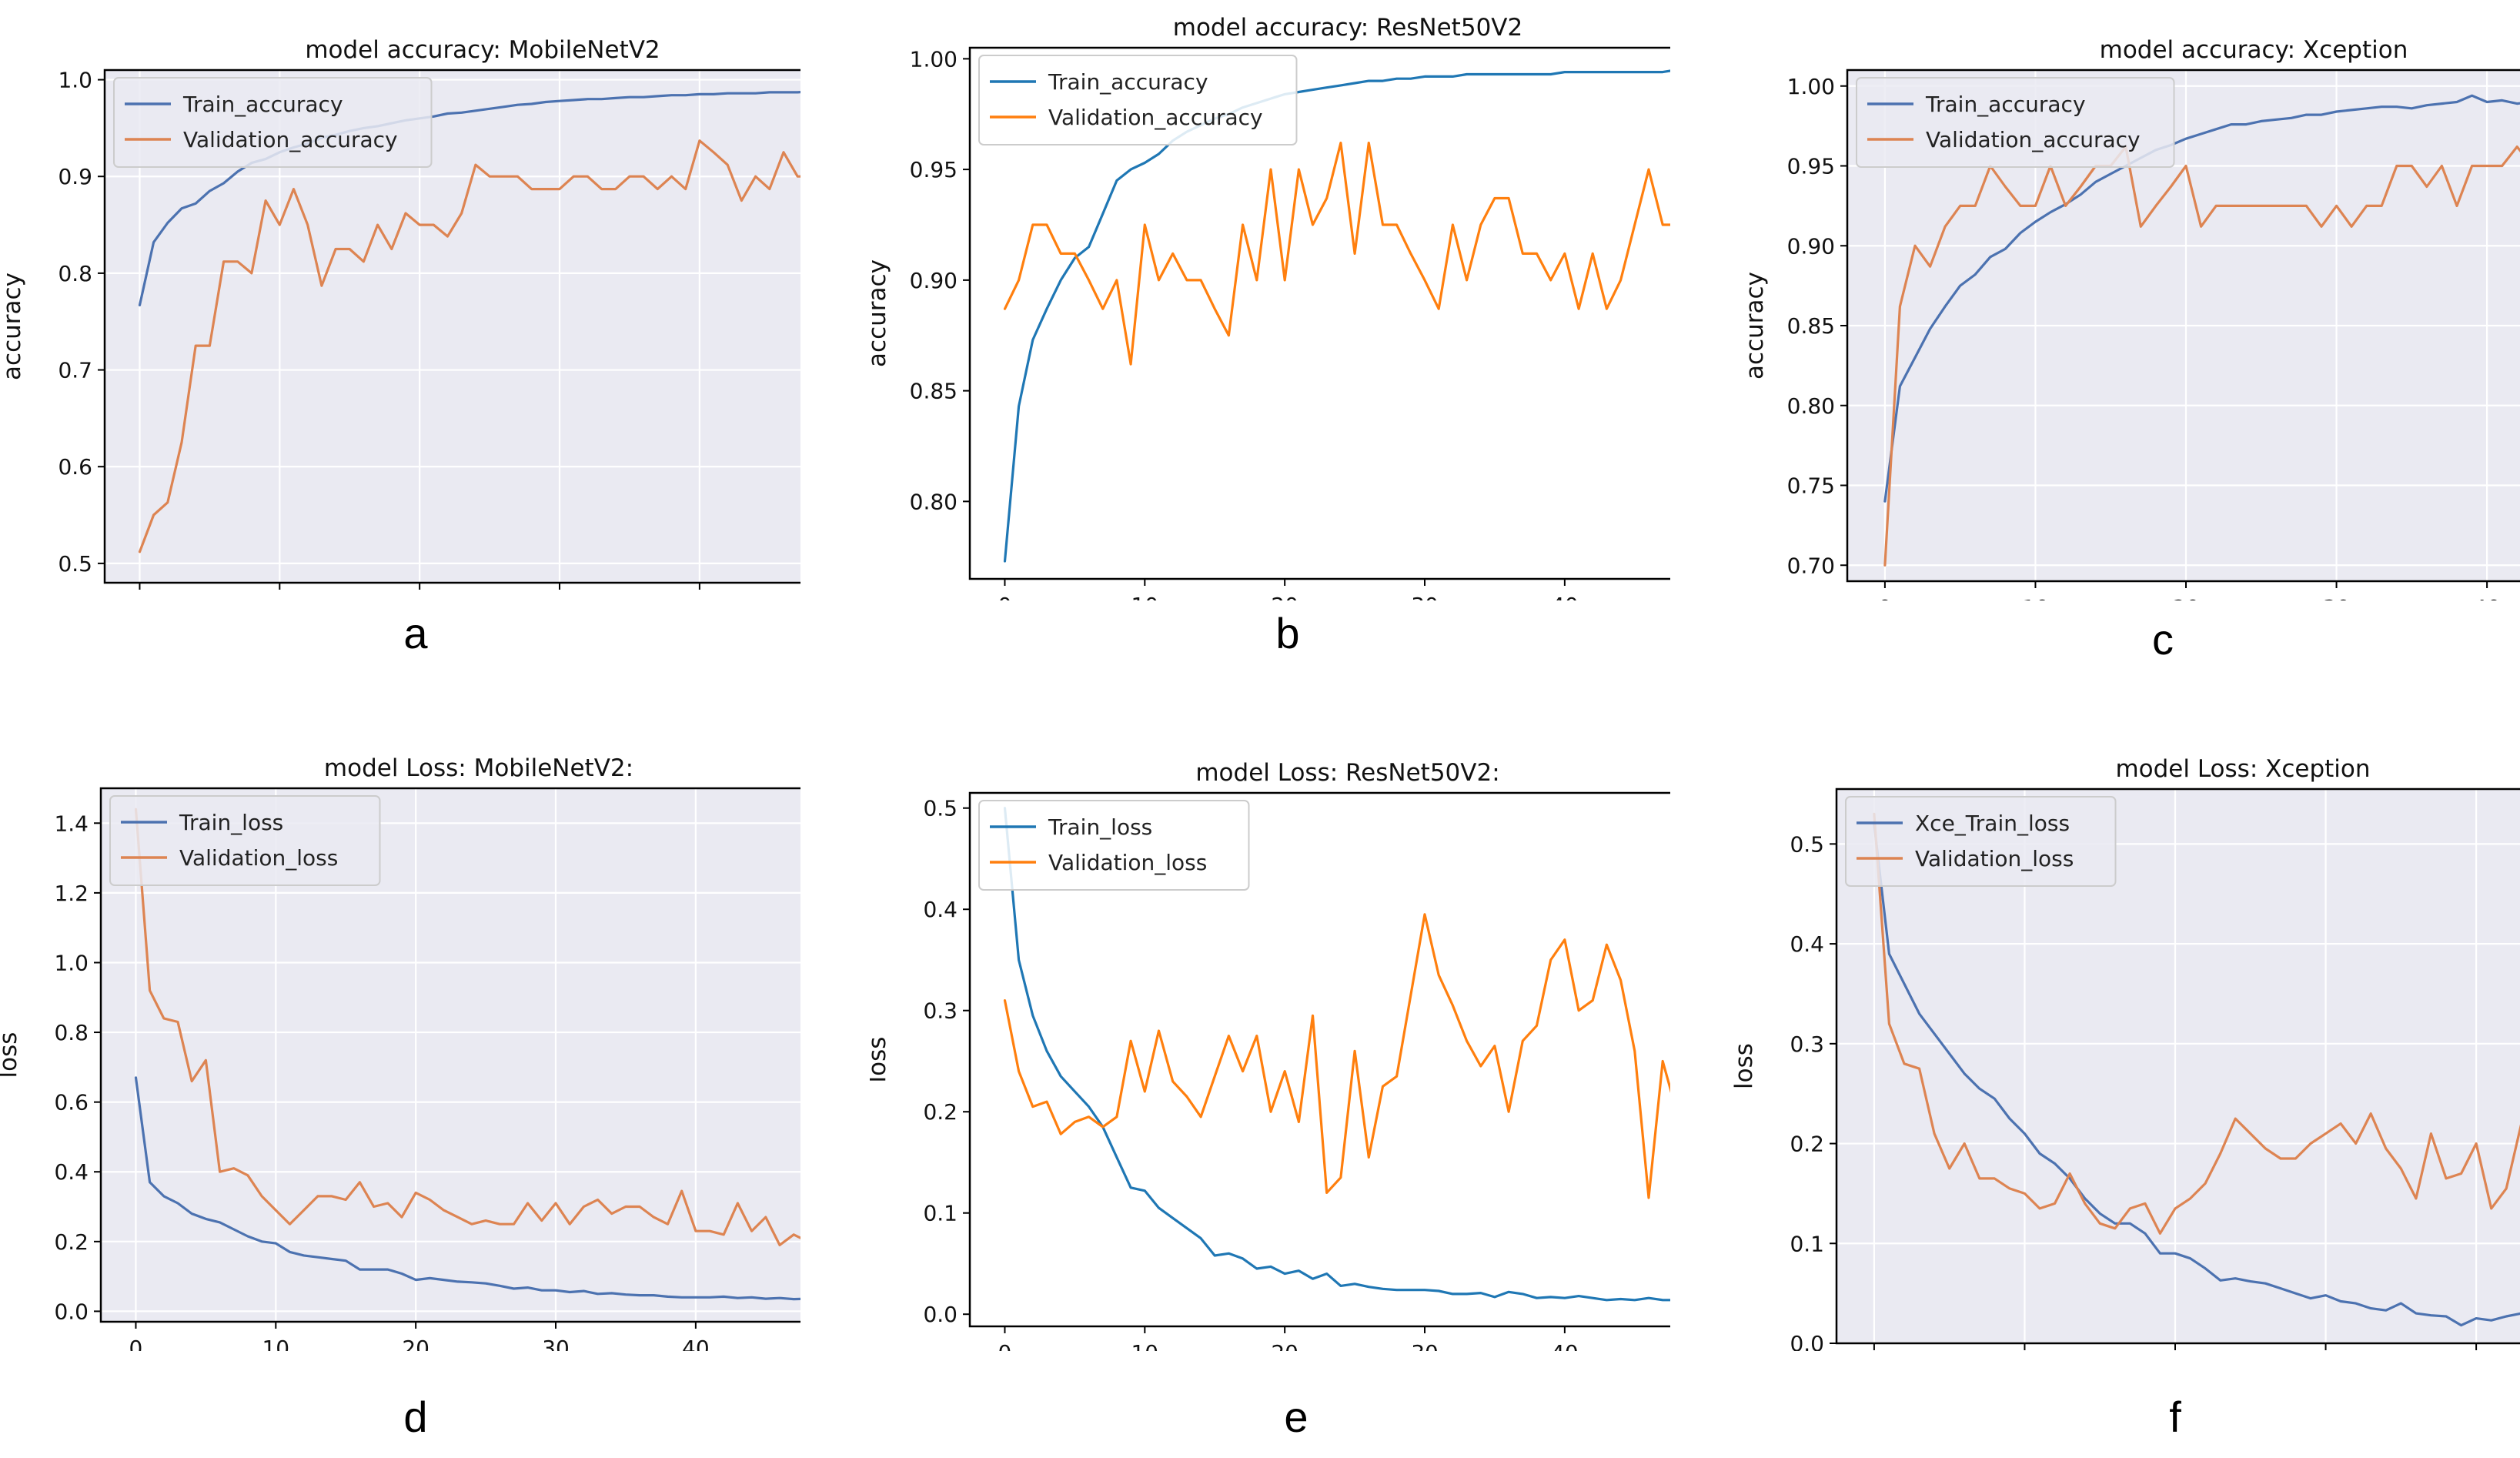 Image resolution: width=2520 pixels, height=1458 pixels. Describe the element at coordinates (231, 822) in the screenshot. I see `legend-label: Train_loss` at that location.